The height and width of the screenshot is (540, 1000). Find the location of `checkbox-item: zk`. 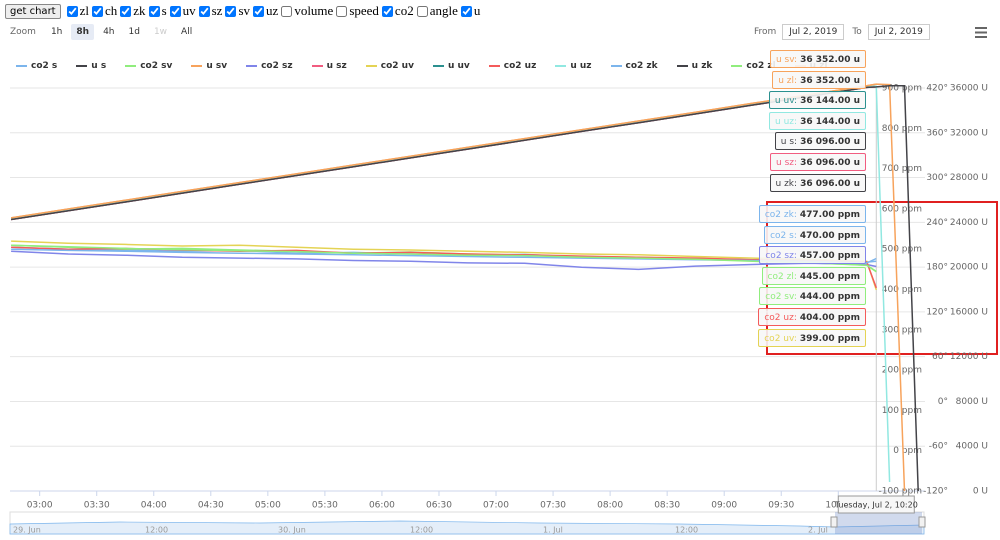

checkbox-item: zk is located at coordinates (133, 11).